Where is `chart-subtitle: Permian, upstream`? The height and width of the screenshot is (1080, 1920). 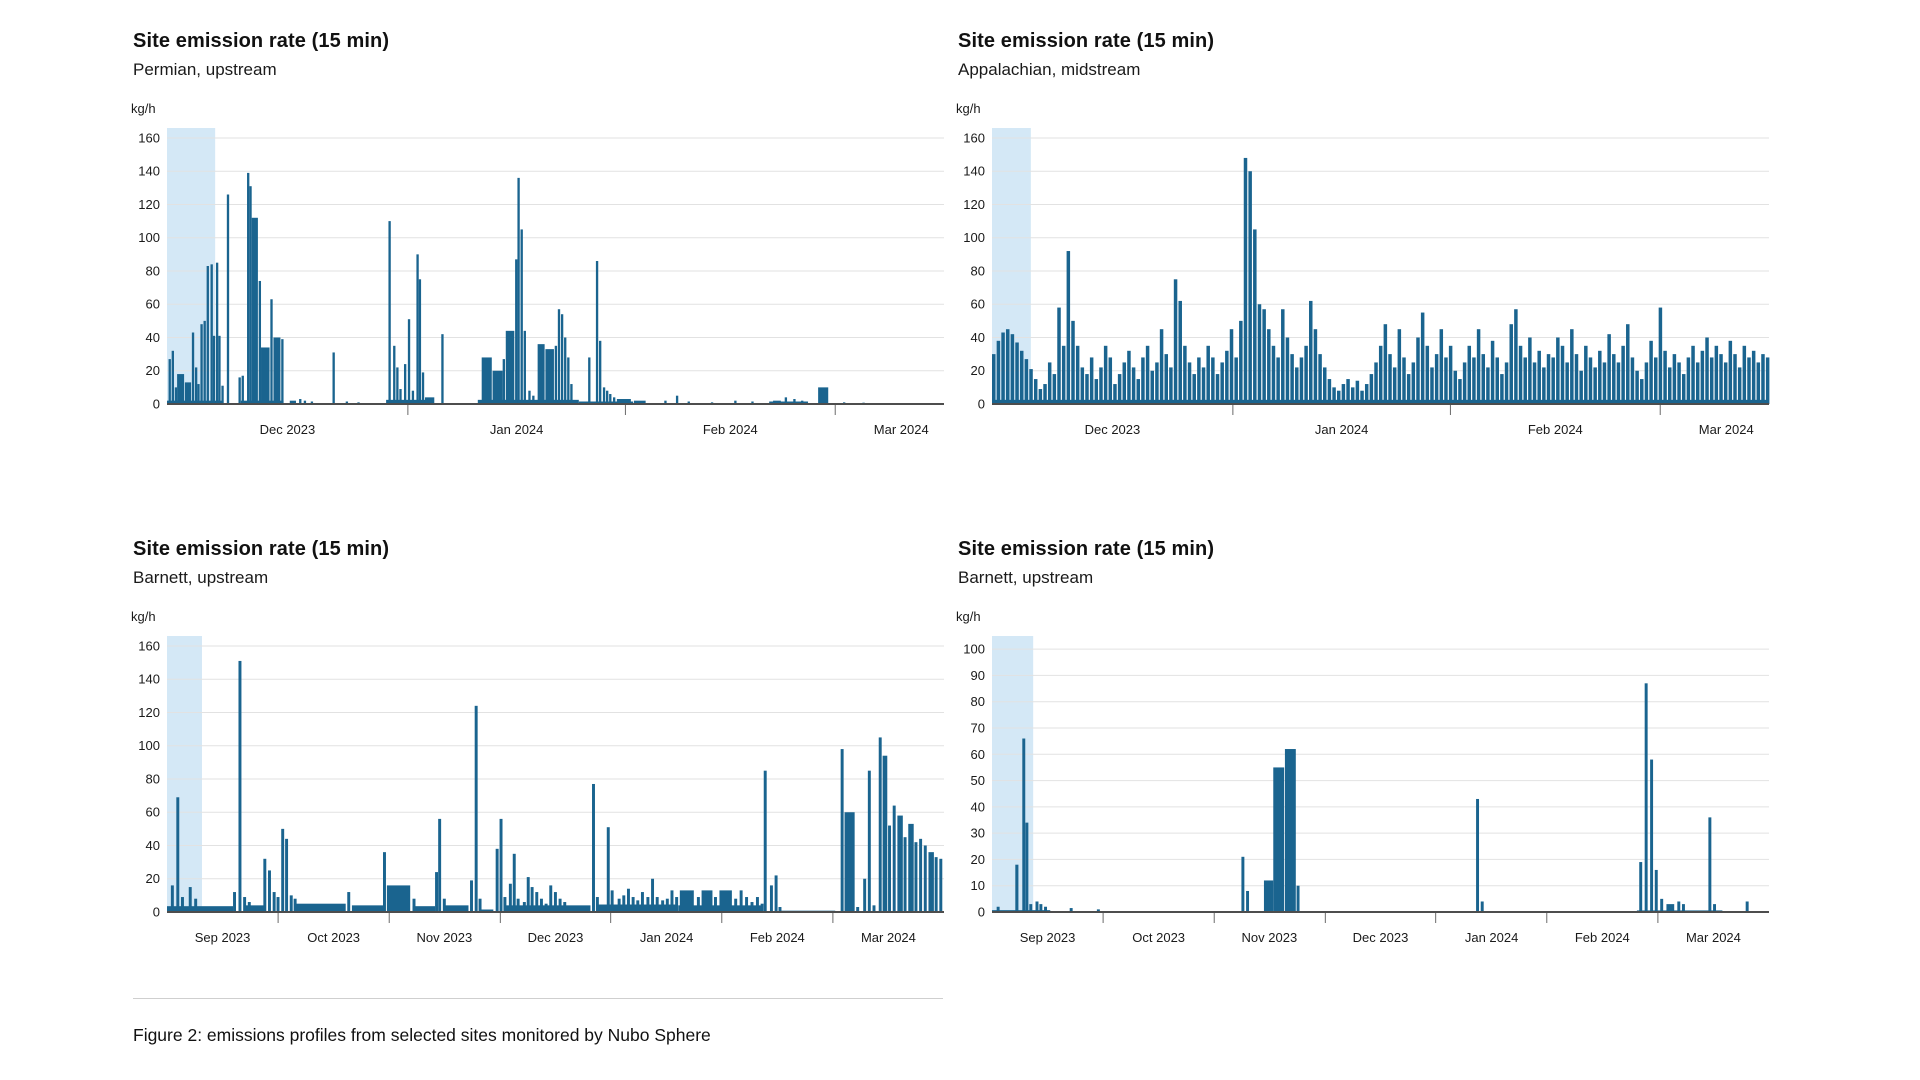 chart-subtitle: Permian, upstream is located at coordinates (205, 69).